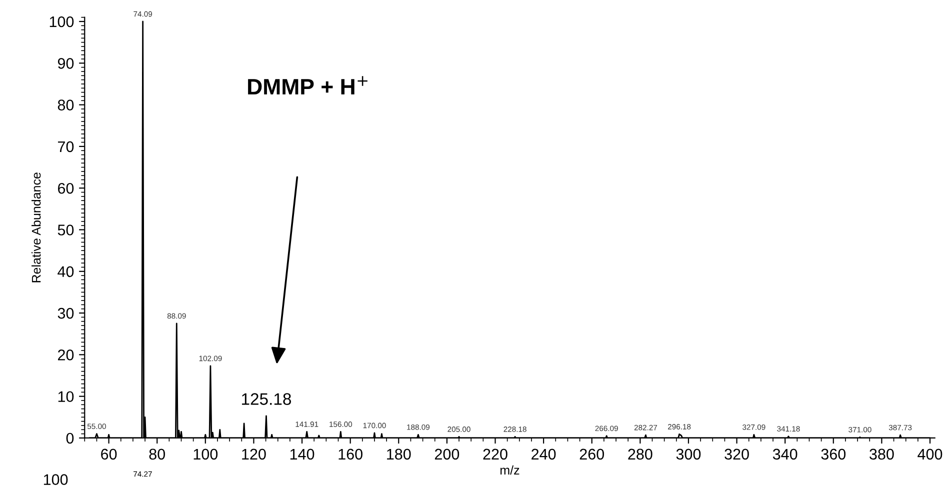 The height and width of the screenshot is (488, 951). What do you see at coordinates (308, 85) in the screenshot?
I see `annotation: DMMP + H$^{+}$` at bounding box center [308, 85].